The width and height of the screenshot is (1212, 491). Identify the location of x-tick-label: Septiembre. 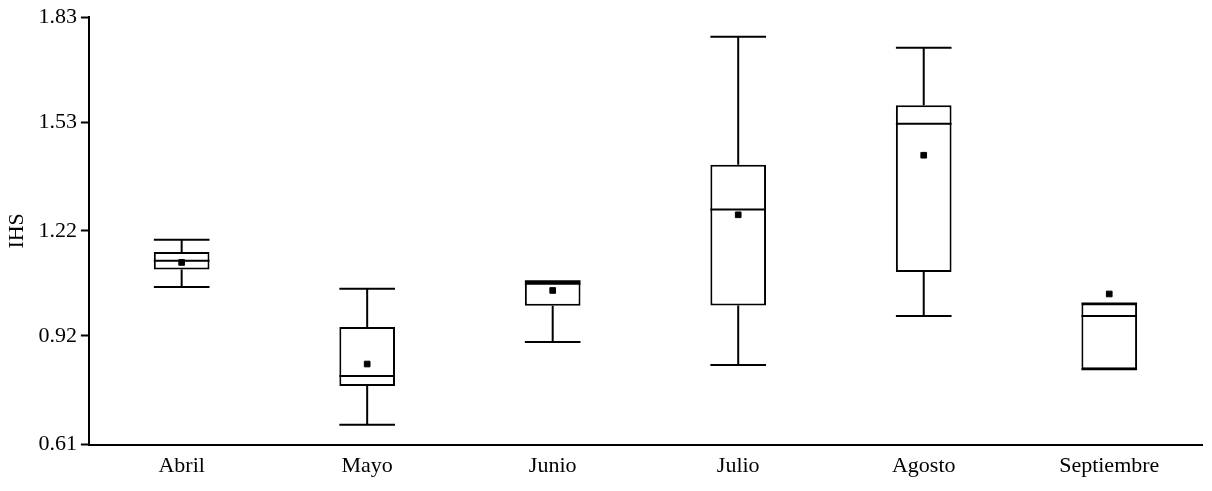
(1109, 464).